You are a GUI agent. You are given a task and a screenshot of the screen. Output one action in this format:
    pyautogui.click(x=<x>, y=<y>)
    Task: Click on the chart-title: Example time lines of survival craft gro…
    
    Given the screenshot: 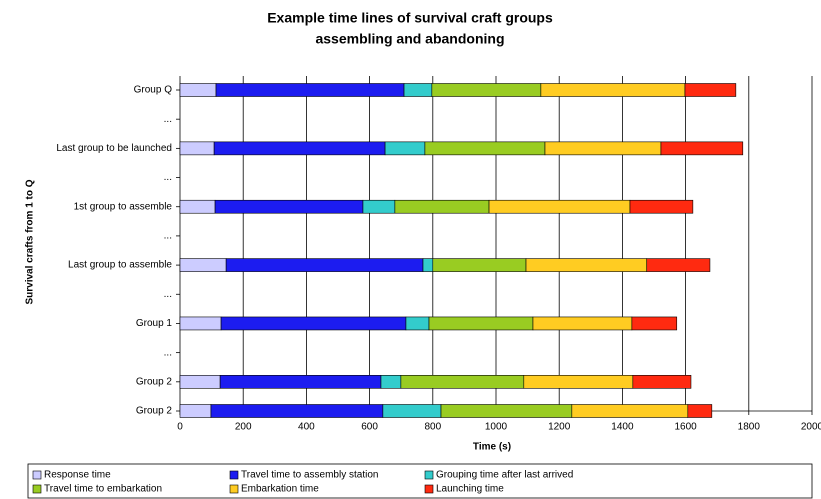 What is the action you would take?
    pyautogui.click(x=410, y=18)
    